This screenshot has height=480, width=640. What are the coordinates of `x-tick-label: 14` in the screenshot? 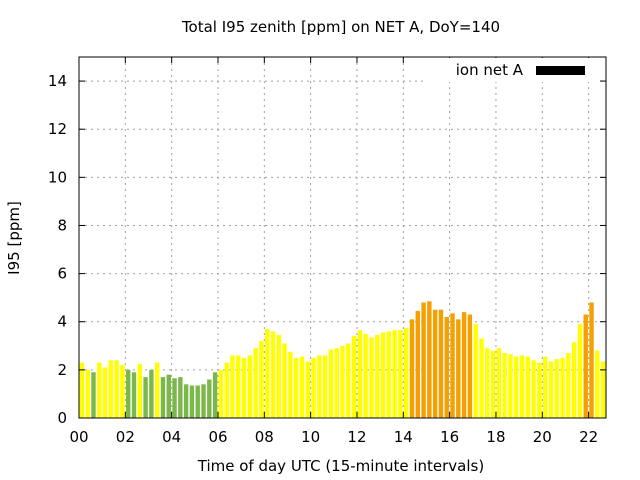 It's located at (403, 437).